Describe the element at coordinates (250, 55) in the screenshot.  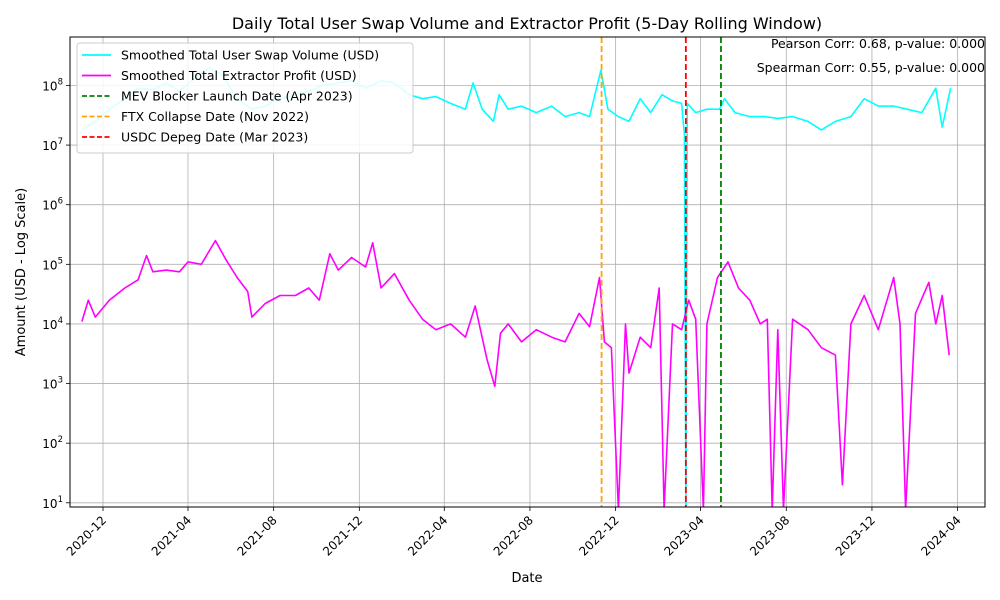
I see `legend-label: Smoothed Total User Swap Volume (USD)` at that location.